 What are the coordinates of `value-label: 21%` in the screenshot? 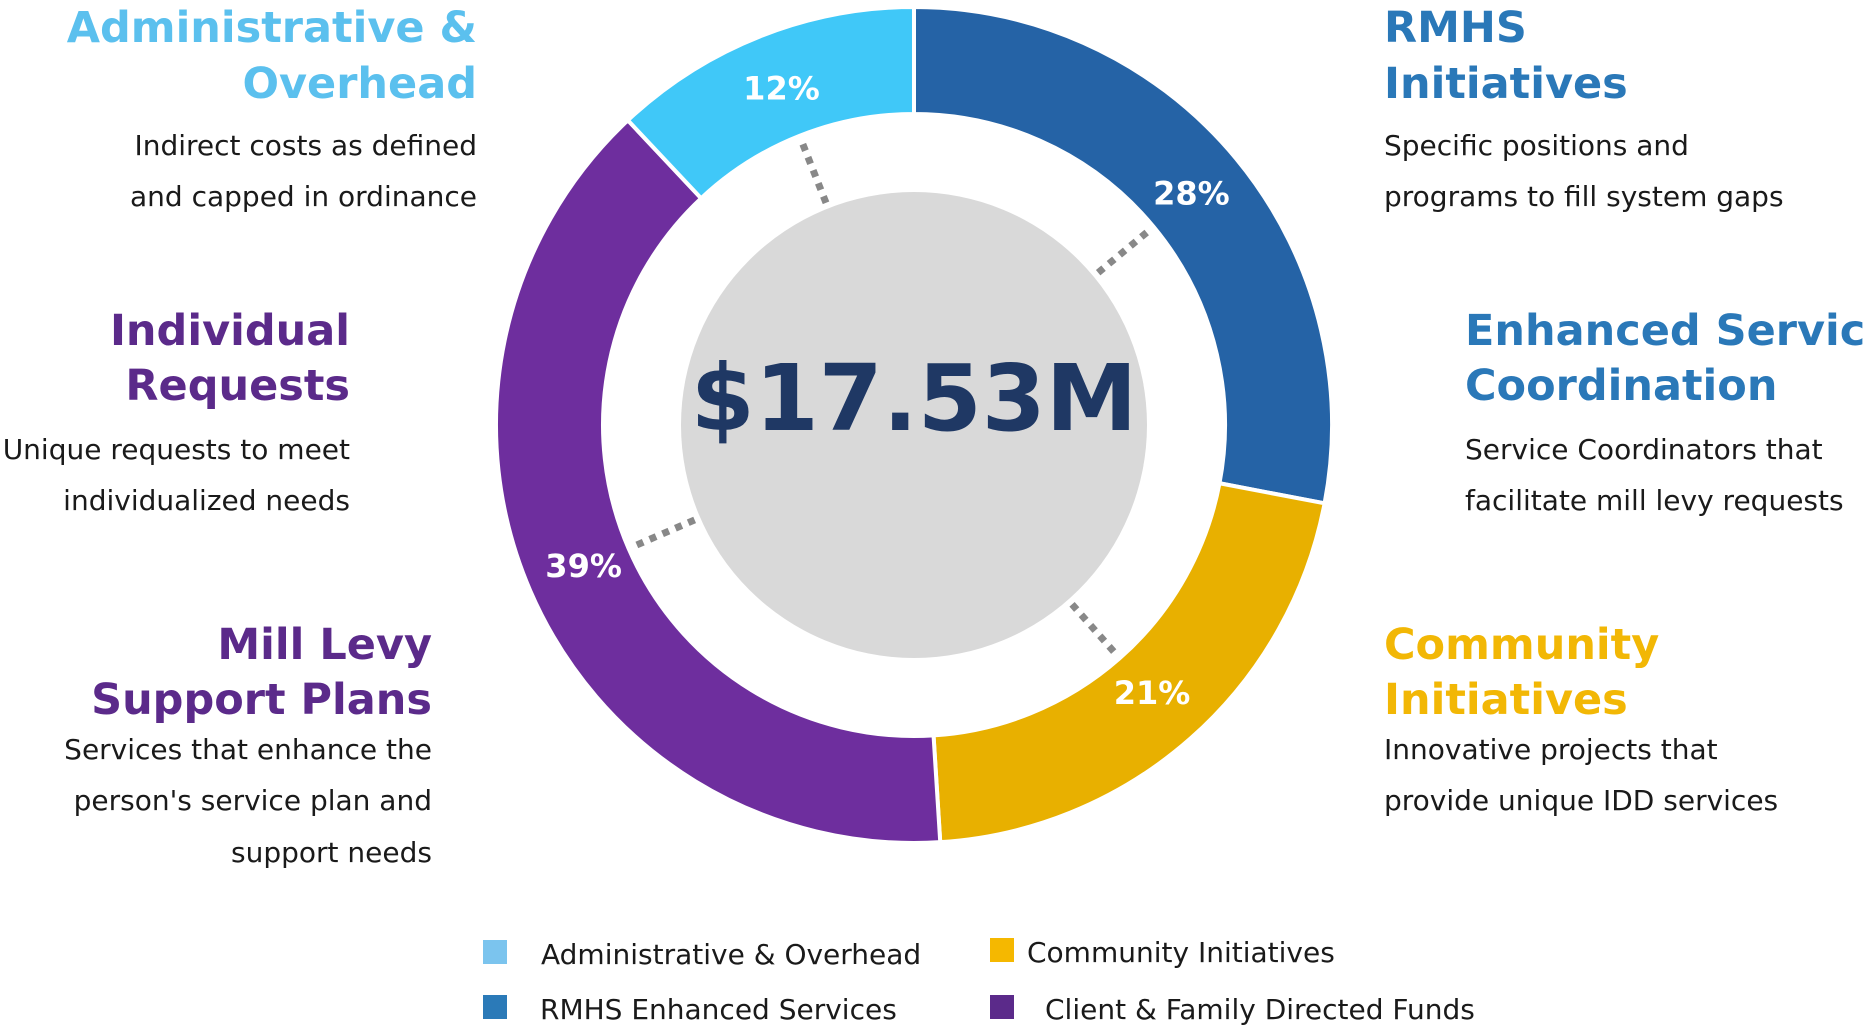 It's located at (1152, 693).